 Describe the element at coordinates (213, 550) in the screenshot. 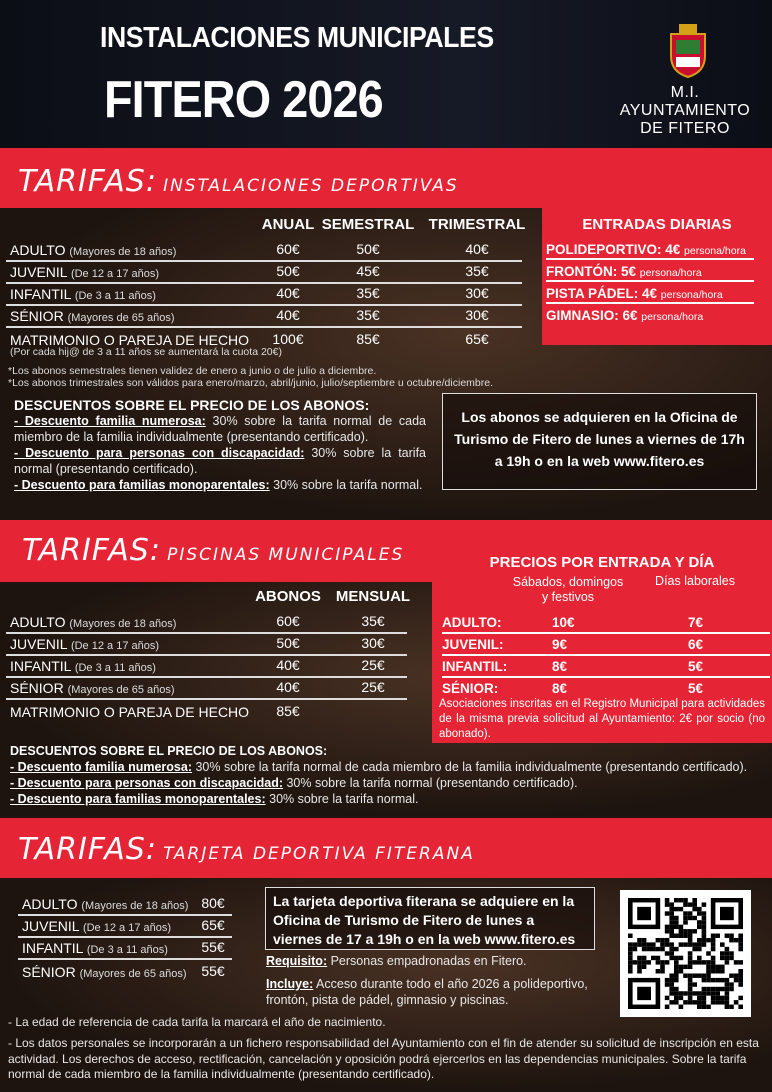

I see `section-title-piscinas: TARIFAS: Piscinas municipales` at that location.